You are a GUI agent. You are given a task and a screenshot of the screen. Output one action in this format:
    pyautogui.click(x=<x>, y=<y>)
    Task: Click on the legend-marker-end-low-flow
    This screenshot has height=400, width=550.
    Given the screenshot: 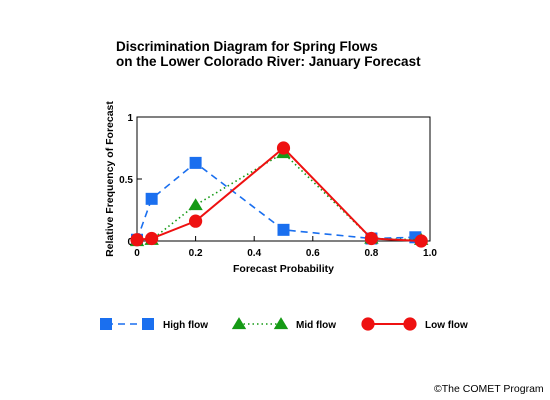 What is the action you would take?
    pyautogui.click(x=410, y=324)
    